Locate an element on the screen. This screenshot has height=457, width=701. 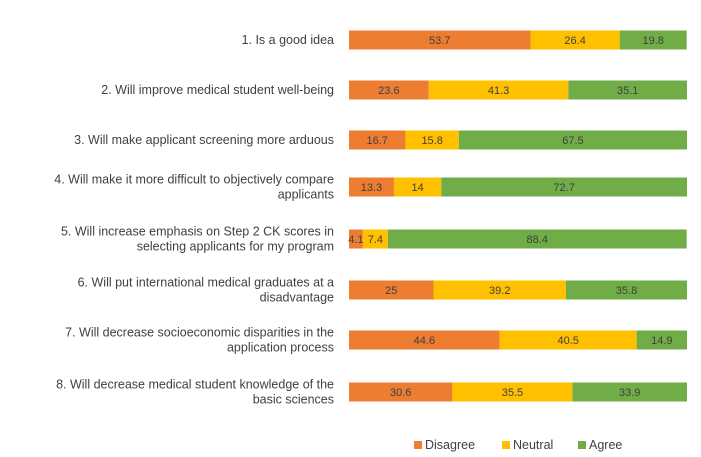
data-label-agree-1: 19.8 is located at coordinates (652, 41).